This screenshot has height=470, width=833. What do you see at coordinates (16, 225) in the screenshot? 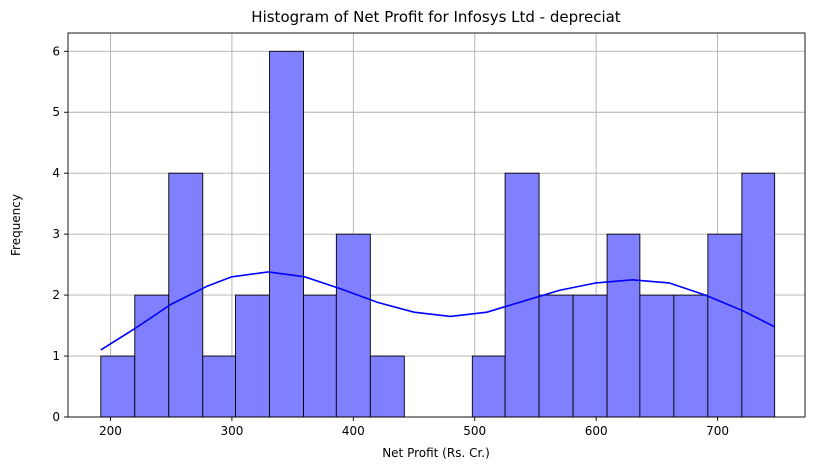
I see `y-axis-label: Frequency` at bounding box center [16, 225].